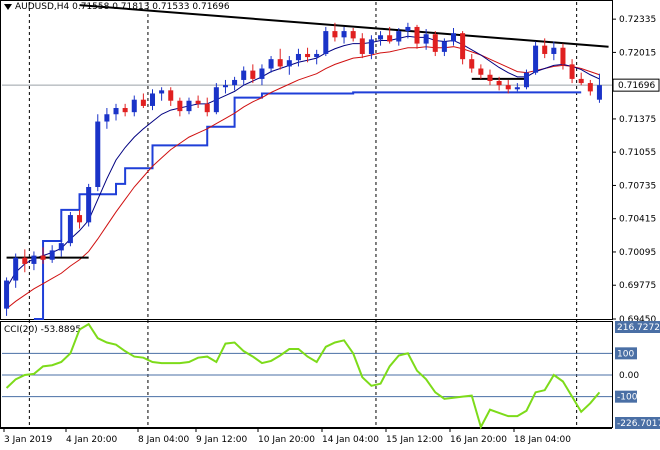  What do you see at coordinates (636, 85) in the screenshot?
I see `current-price-tag` at bounding box center [636, 85].